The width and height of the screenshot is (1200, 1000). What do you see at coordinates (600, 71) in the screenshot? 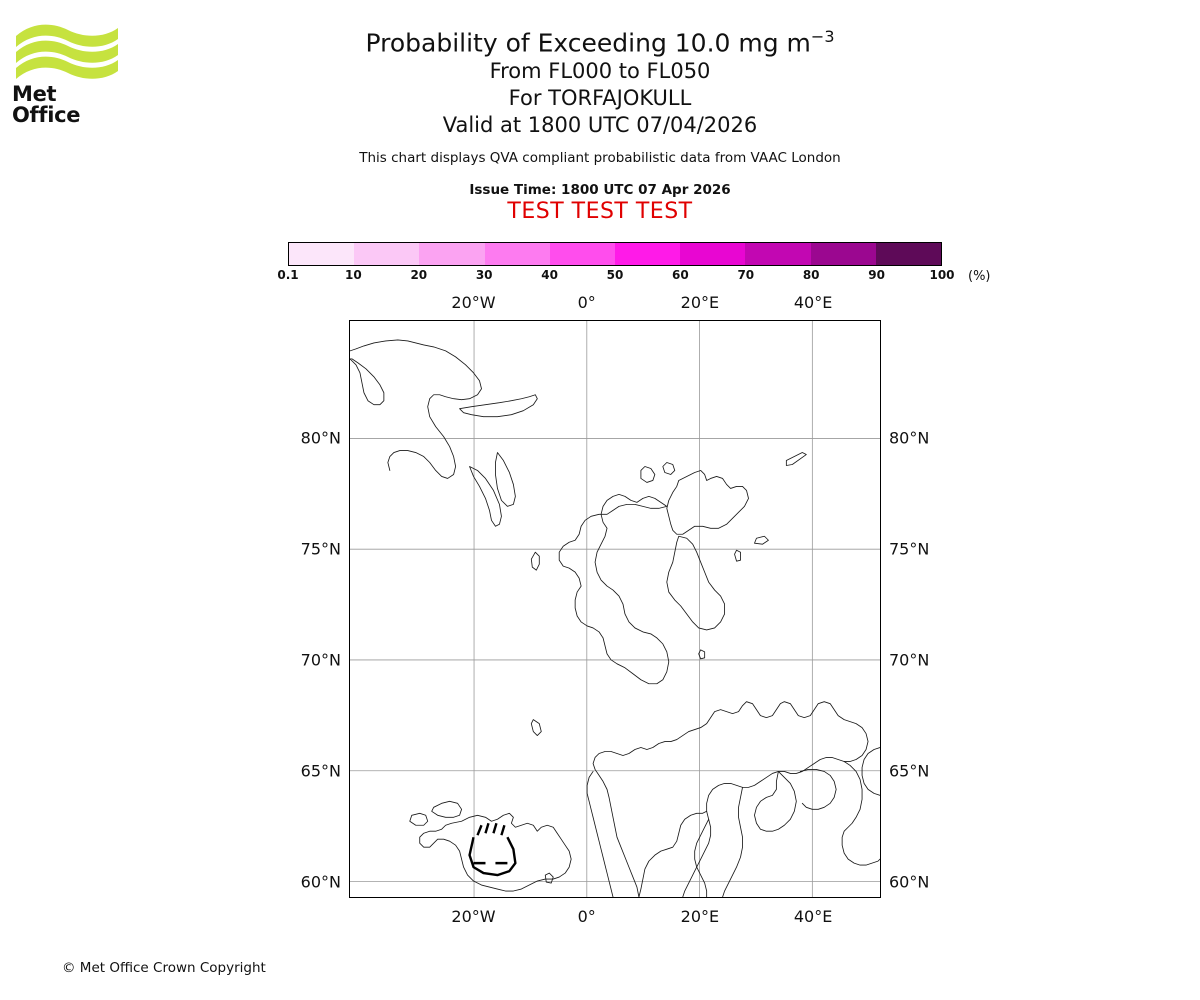
I see `flight-level-line: From FL000 to FL050` at bounding box center [600, 71].